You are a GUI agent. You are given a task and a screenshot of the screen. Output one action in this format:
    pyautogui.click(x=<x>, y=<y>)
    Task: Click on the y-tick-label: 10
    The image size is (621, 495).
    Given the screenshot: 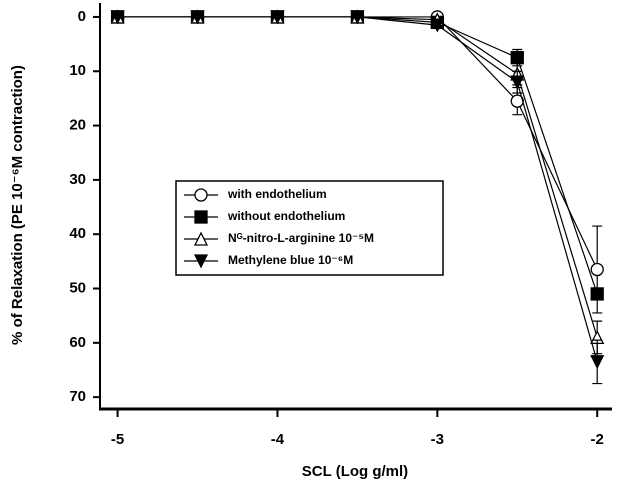 What is the action you would take?
    pyautogui.click(x=77, y=70)
    